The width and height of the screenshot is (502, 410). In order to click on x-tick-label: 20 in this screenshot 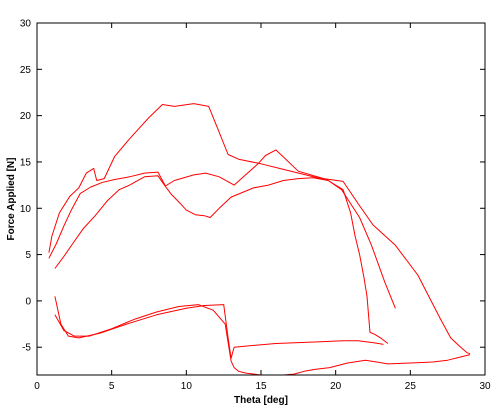, I will do `click(336, 386)`.